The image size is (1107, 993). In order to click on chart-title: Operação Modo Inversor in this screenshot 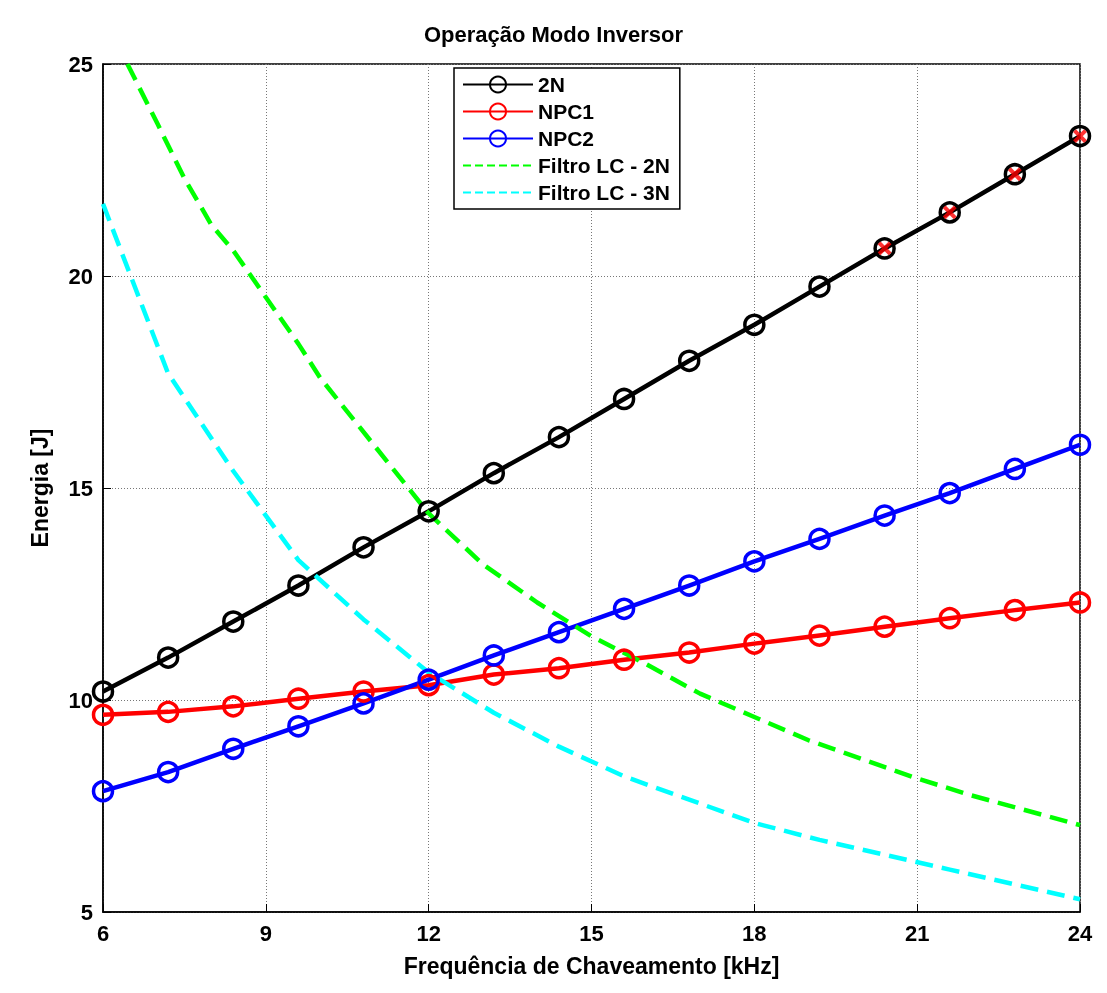, I will do `click(553, 34)`.